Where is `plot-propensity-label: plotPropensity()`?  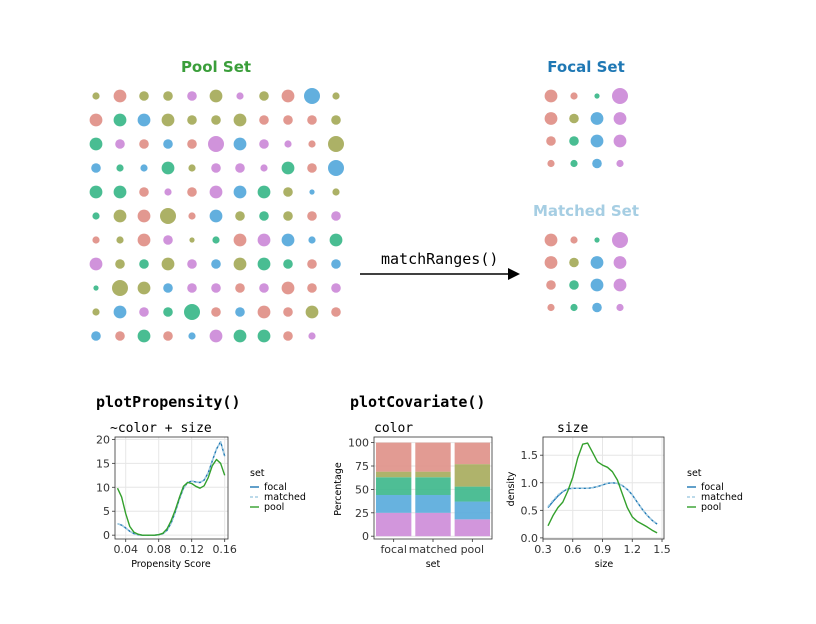
plot-propensity-label: plotPropensity() is located at coordinates (168, 402).